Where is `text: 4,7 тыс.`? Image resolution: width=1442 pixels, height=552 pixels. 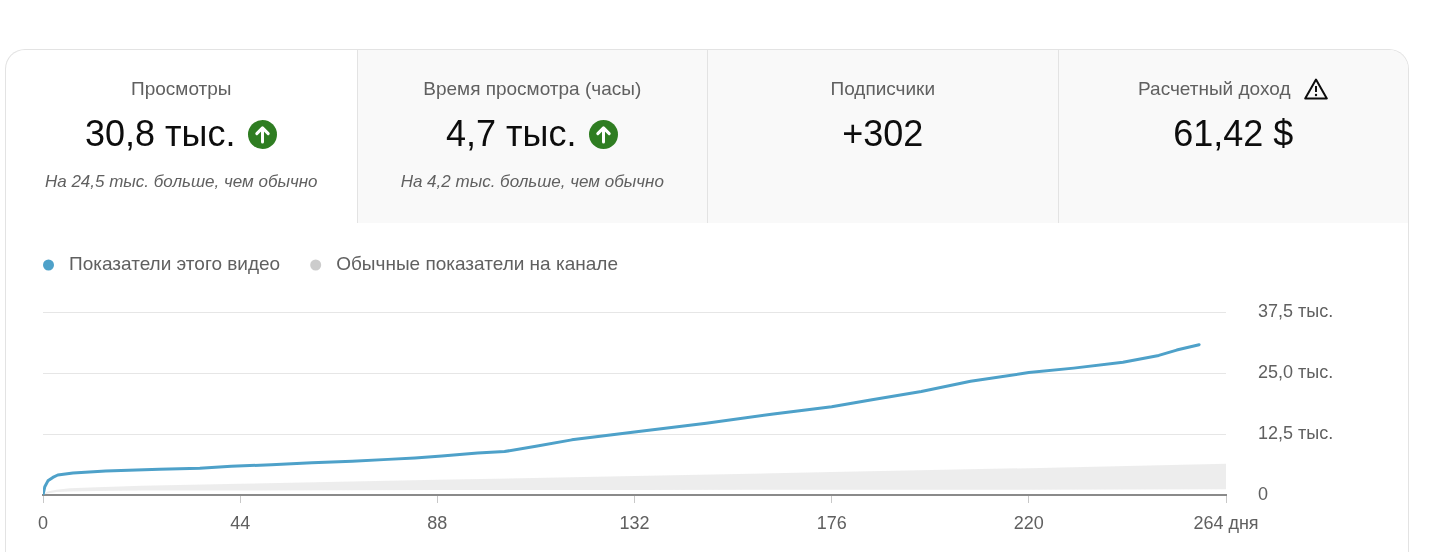
text: 4,7 тыс. is located at coordinates (511, 134).